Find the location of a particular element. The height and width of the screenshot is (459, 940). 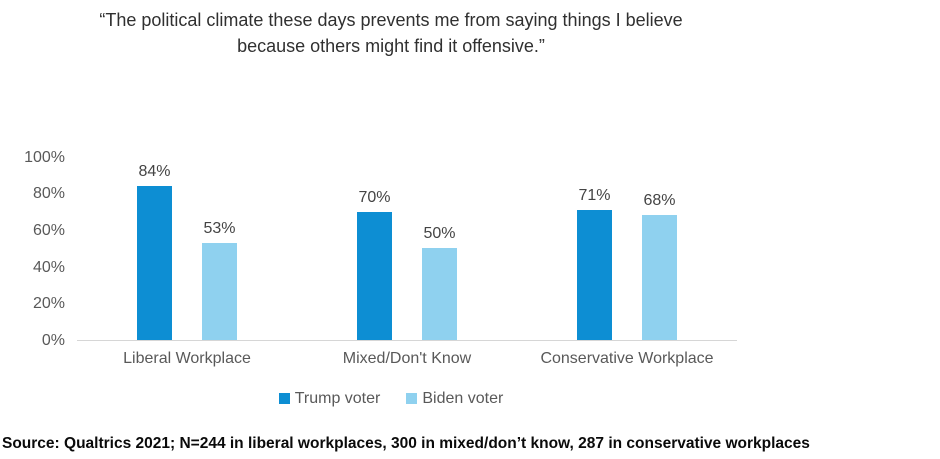

bar-wrap-trump-voter-mixed-don-t-know: 70% is located at coordinates (374, 264).